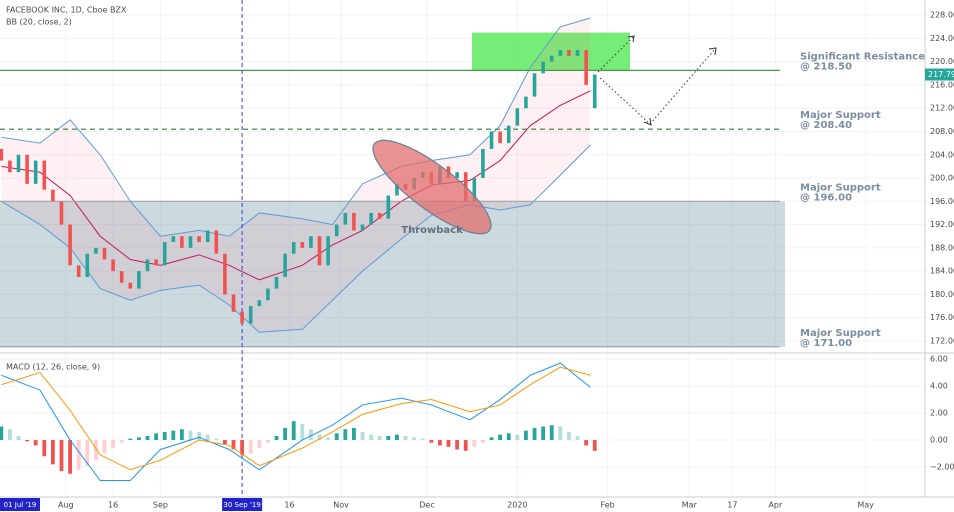 The width and height of the screenshot is (954, 512). Describe the element at coordinates (296, 422) in the screenshot. I see `macd-macd` at that location.